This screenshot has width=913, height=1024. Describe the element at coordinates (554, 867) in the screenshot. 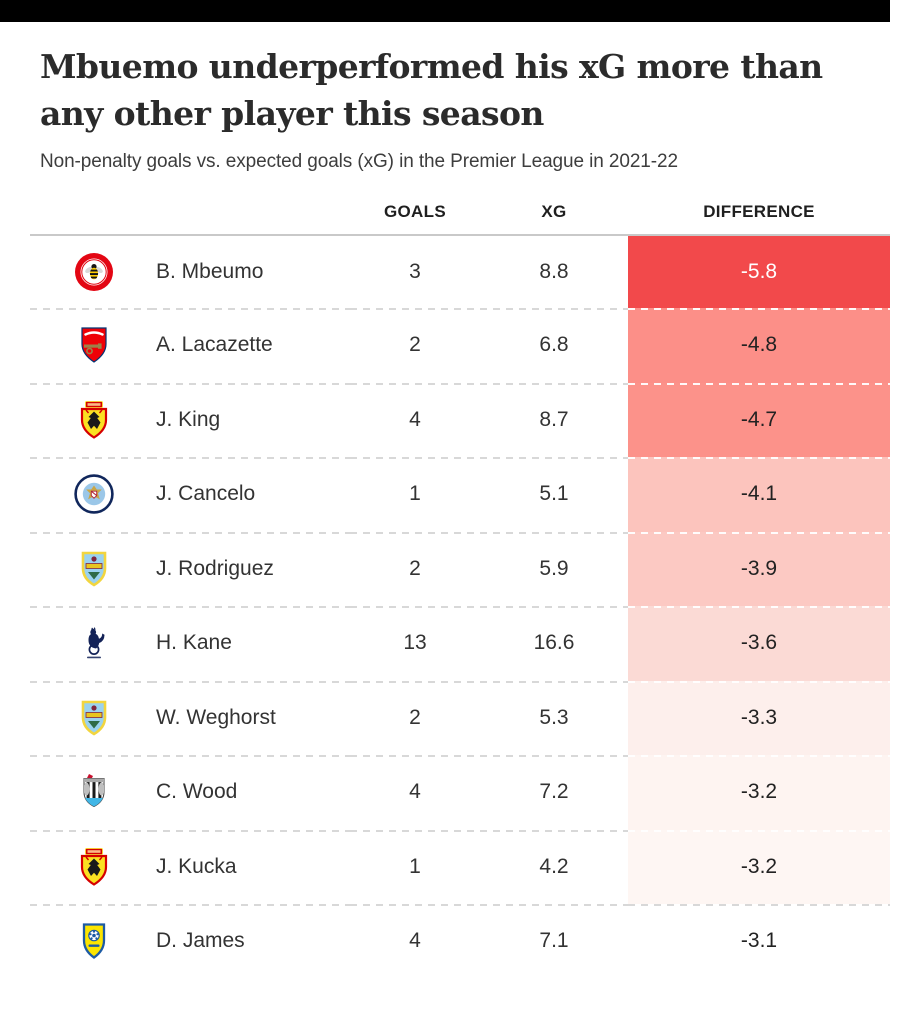

I see `xg-value: 4.2` at that location.